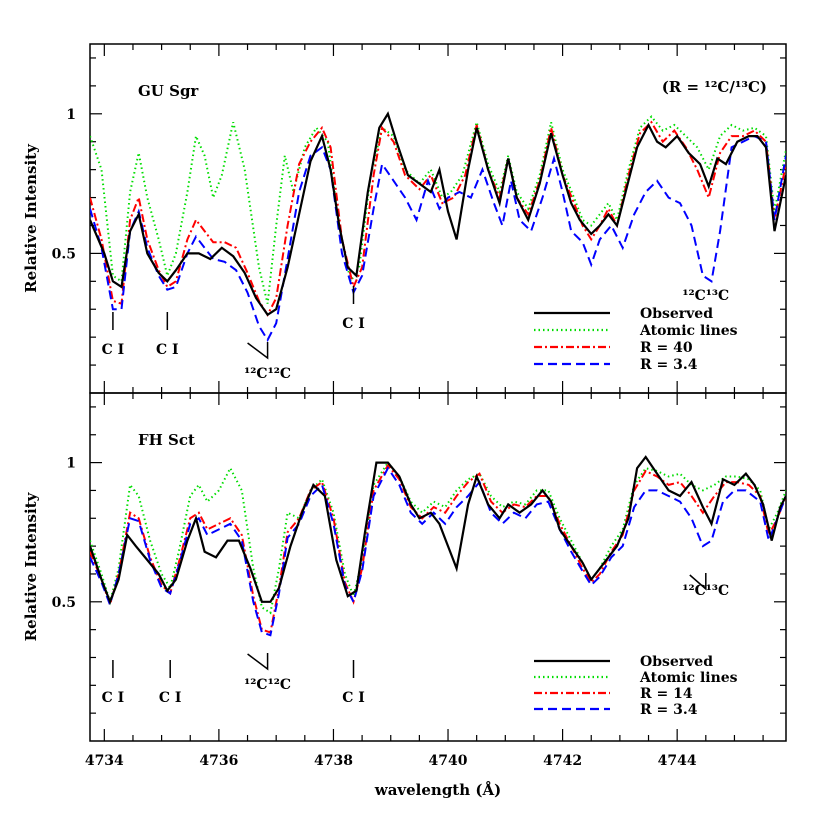 The width and height of the screenshot is (830, 830). Describe the element at coordinates (714, 87) in the screenshot. I see `ratio-note: (R = ¹²C/¹³C)` at that location.